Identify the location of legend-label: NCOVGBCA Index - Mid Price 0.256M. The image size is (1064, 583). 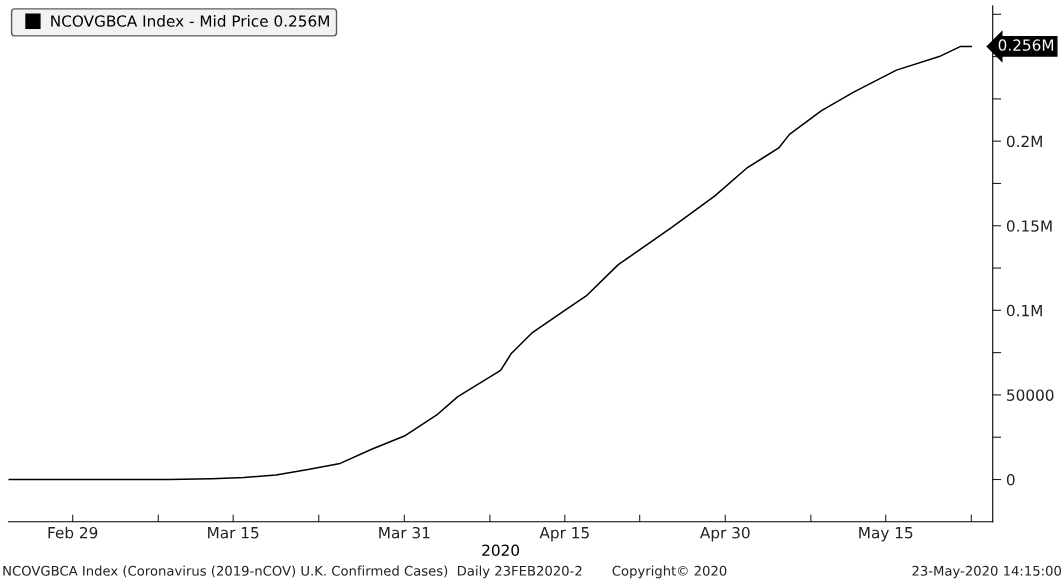
(190, 21).